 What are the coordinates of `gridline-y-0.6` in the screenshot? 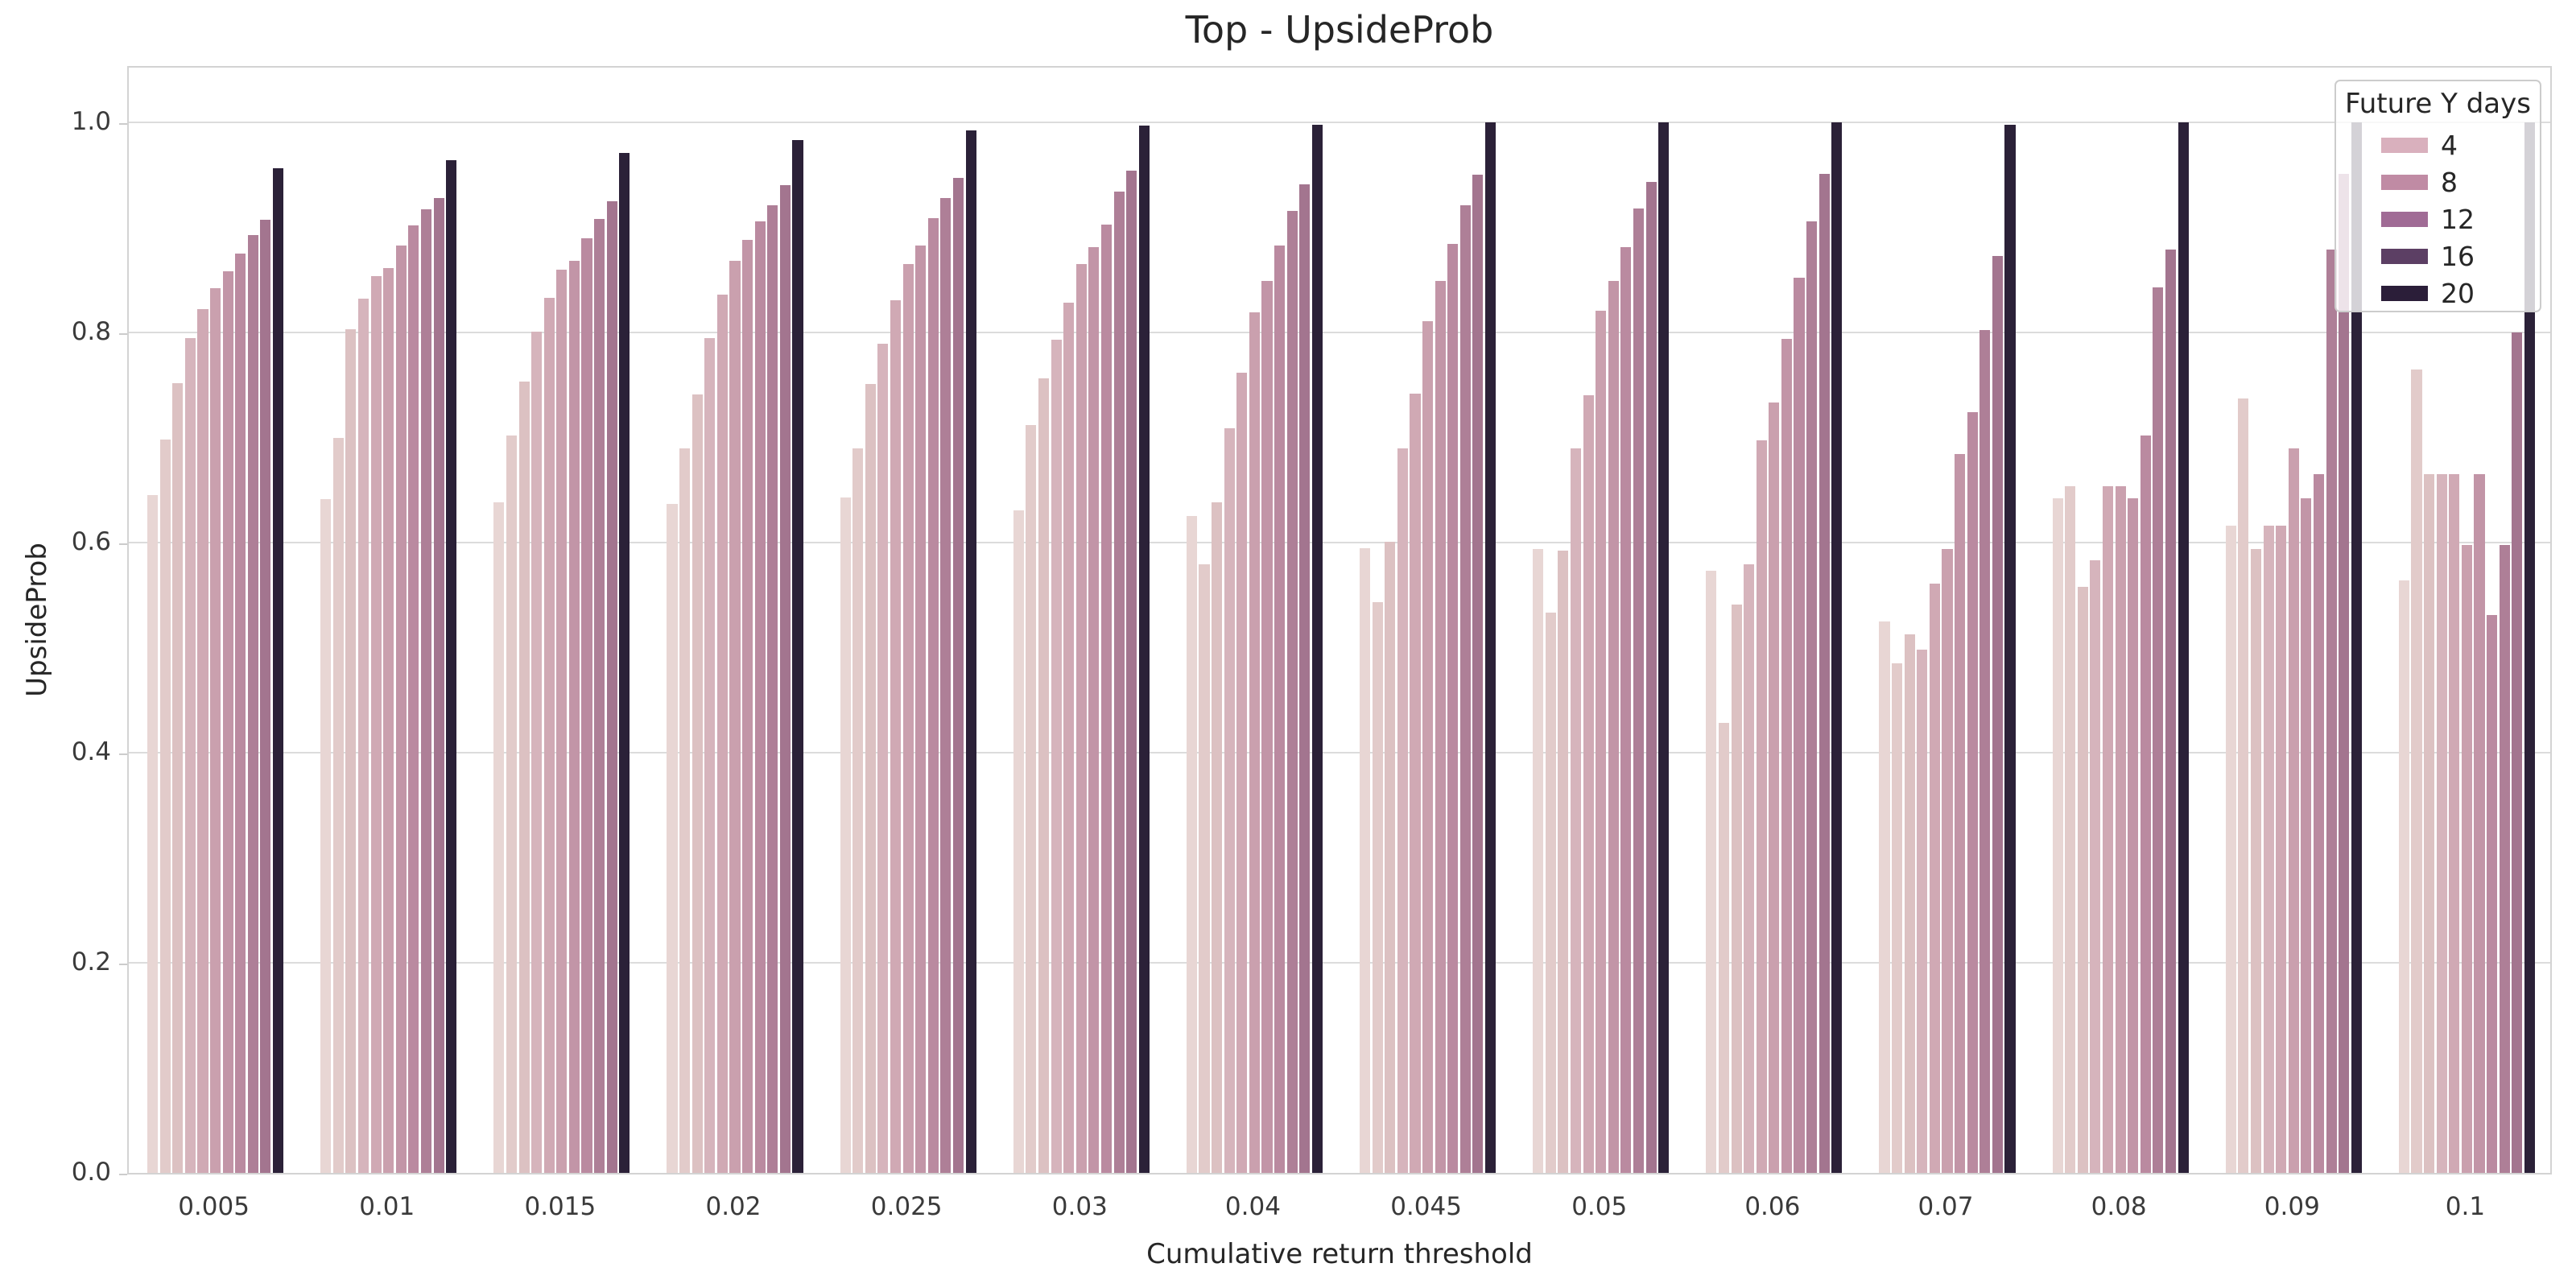 It's located at (1339, 542).